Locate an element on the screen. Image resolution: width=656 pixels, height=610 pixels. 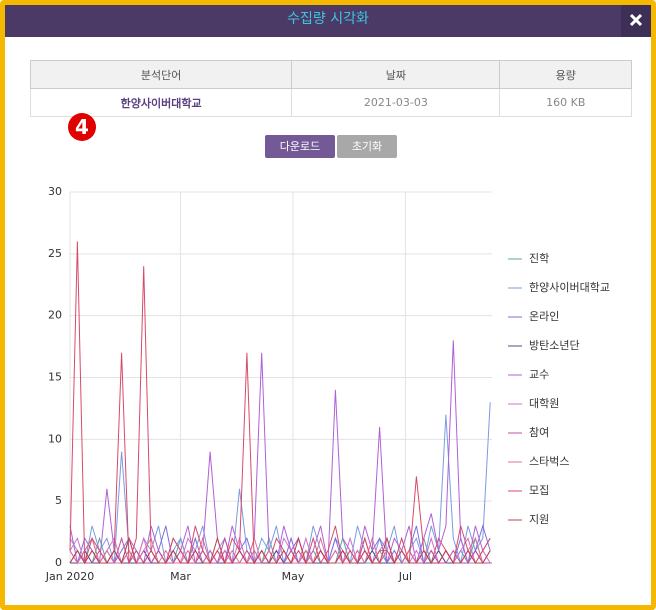
y-tick-label: 20 is located at coordinates (55, 315).